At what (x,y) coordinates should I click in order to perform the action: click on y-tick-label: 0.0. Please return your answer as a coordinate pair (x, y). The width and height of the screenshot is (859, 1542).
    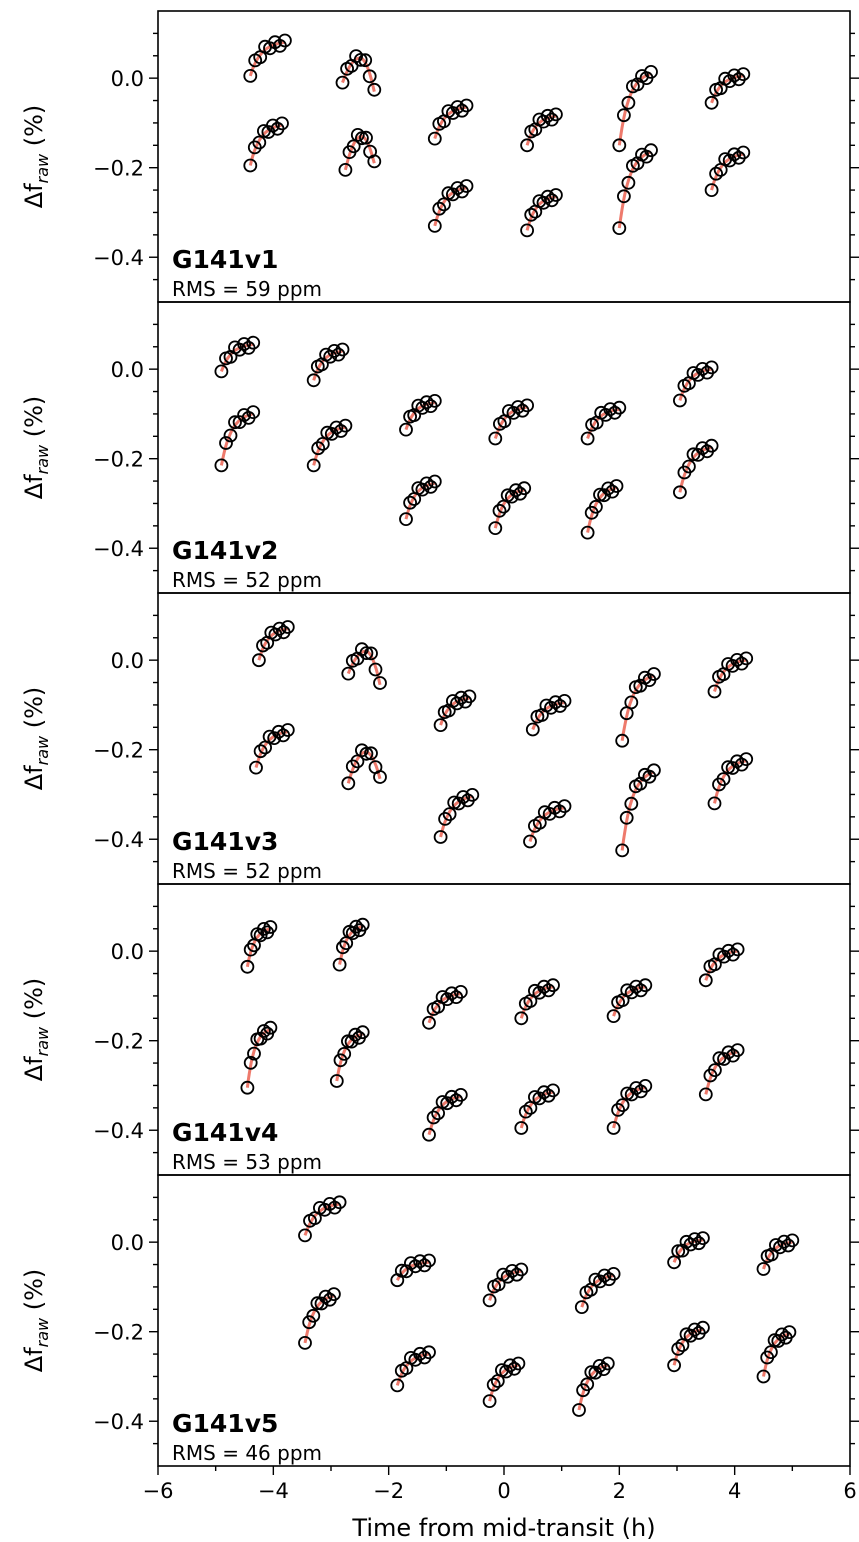
    Looking at the image, I should click on (127, 79).